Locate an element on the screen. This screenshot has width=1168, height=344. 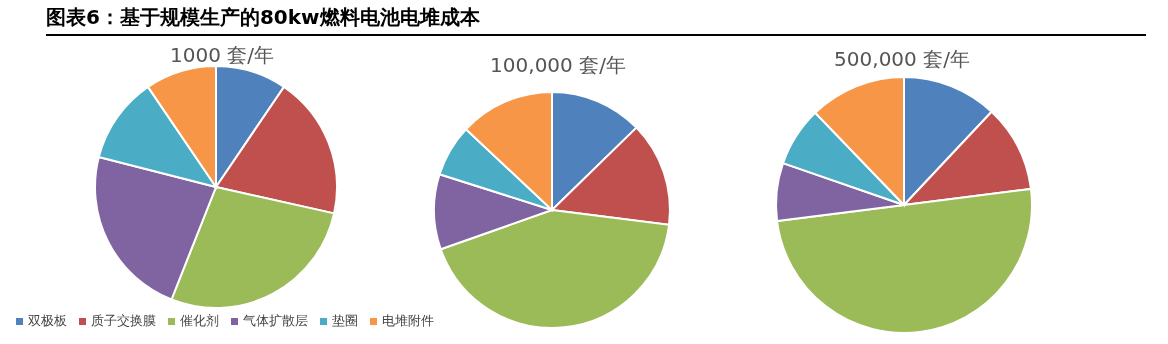
chart-title: 100,000 套/年 is located at coordinates (558, 65).